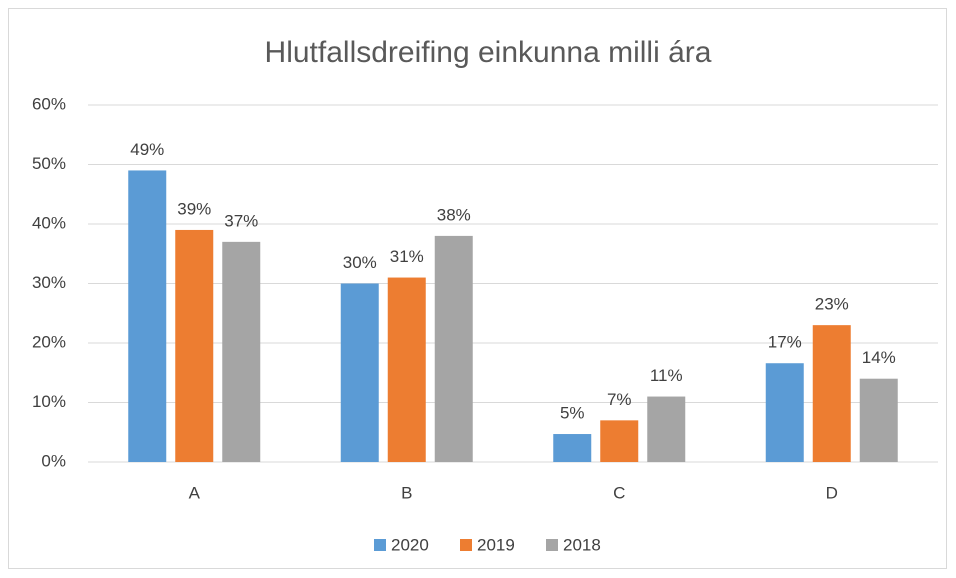  I want to click on x-tick-label: C, so click(619, 492).